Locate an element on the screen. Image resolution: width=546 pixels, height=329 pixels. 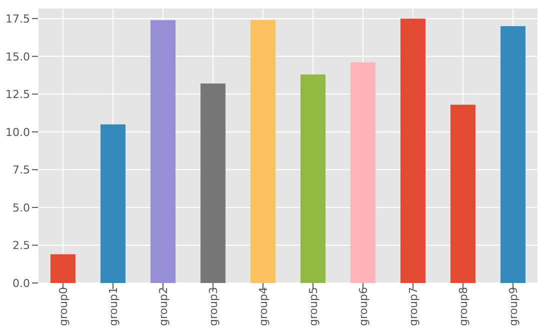
x-tick-label: group0 is located at coordinates (63, 306).